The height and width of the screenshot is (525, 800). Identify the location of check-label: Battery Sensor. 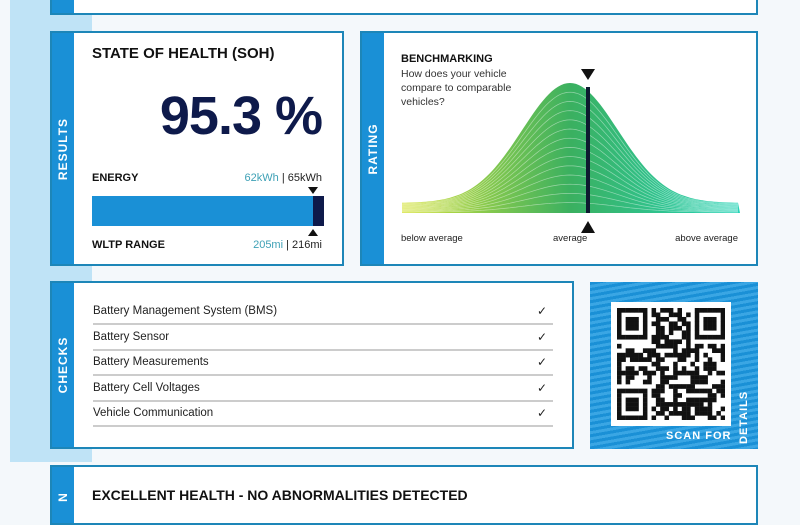
(131, 336).